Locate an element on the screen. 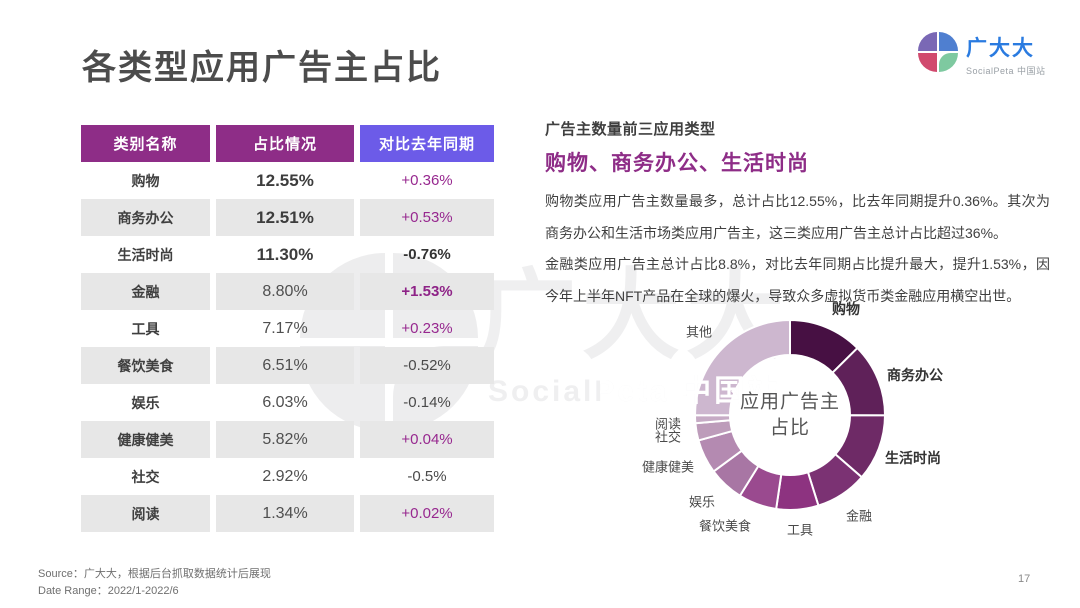 The image size is (1080, 608). brand-name: 广大大 is located at coordinates (1000, 48).